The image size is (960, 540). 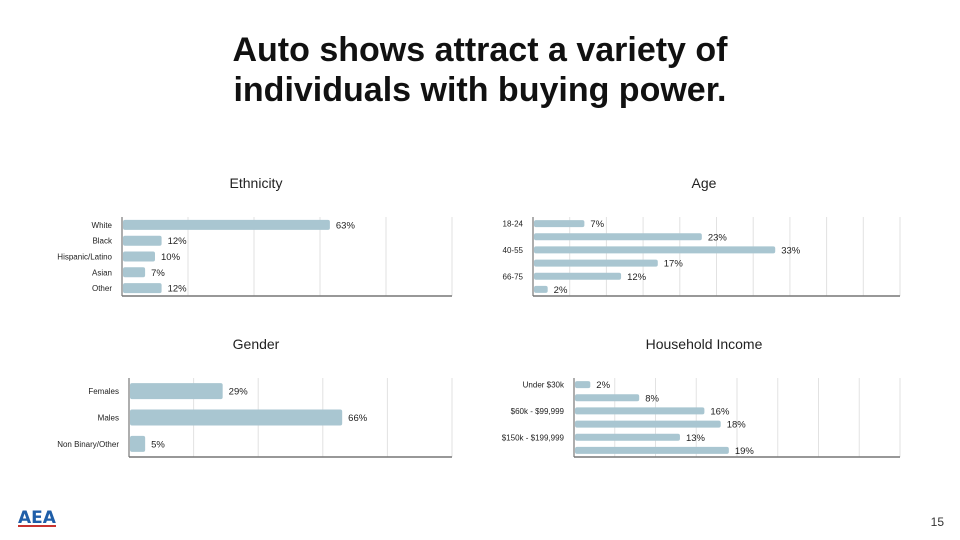 I want to click on age-value-label: 23%, so click(x=718, y=237).